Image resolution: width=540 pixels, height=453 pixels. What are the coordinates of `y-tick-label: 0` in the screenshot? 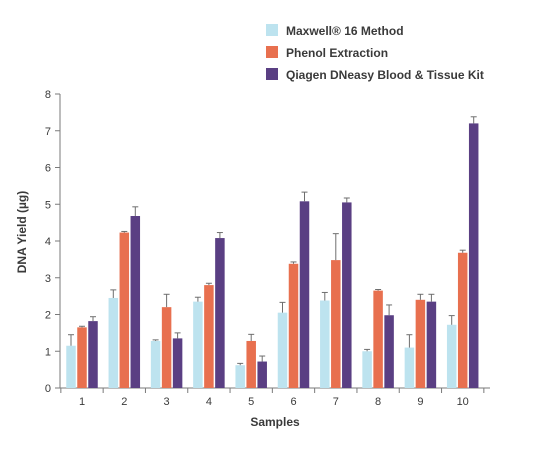 It's located at (48, 389).